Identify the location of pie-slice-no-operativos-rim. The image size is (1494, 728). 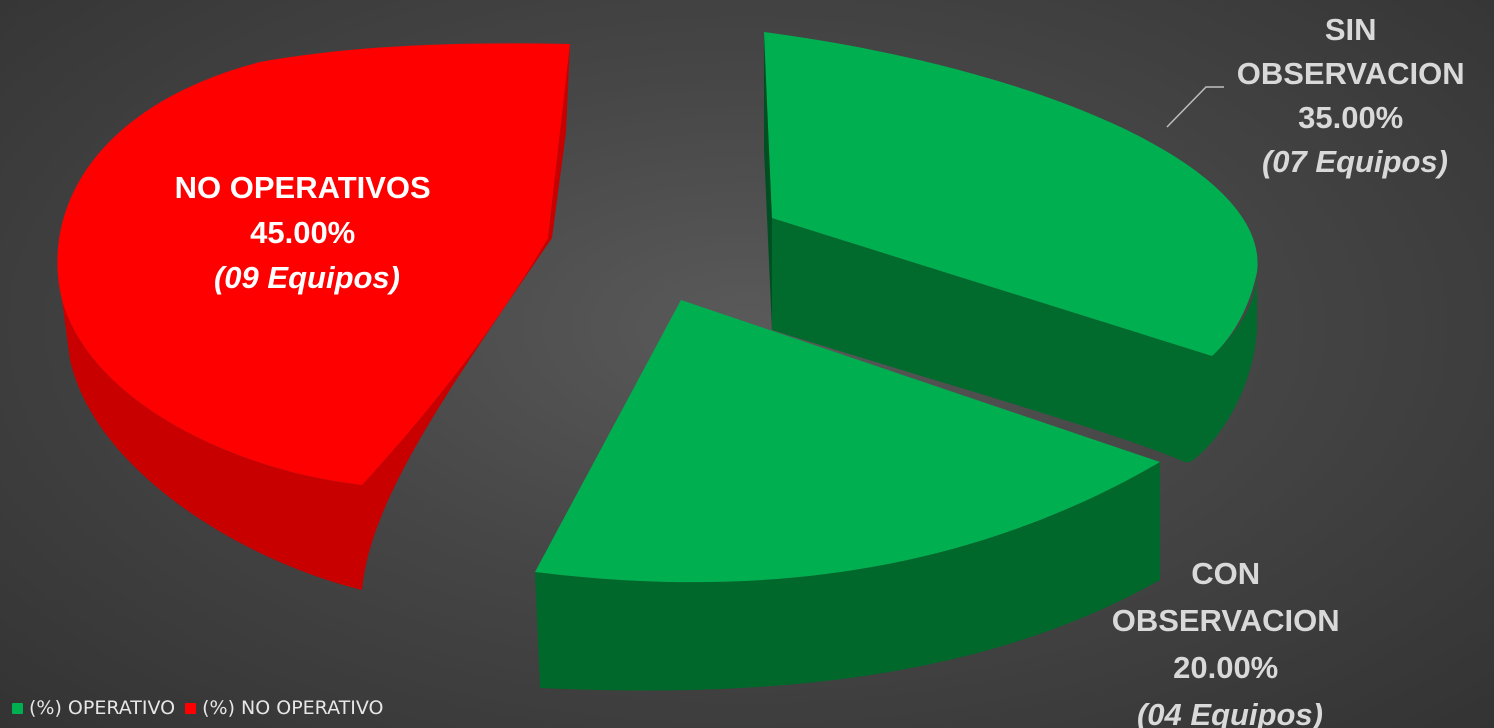
(559, 141).